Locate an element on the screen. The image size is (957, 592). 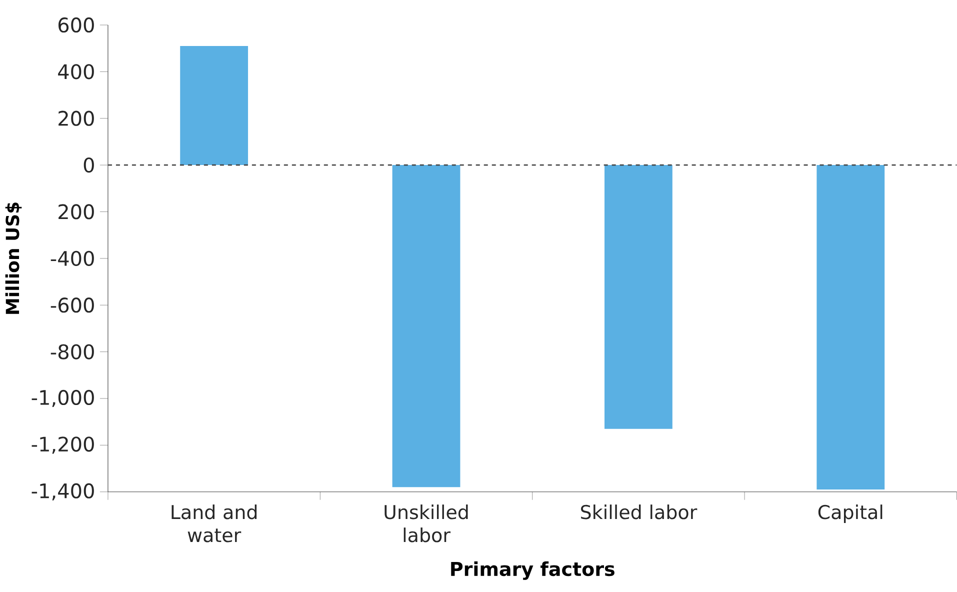
y-tick-label: -400 is located at coordinates (72, 258).